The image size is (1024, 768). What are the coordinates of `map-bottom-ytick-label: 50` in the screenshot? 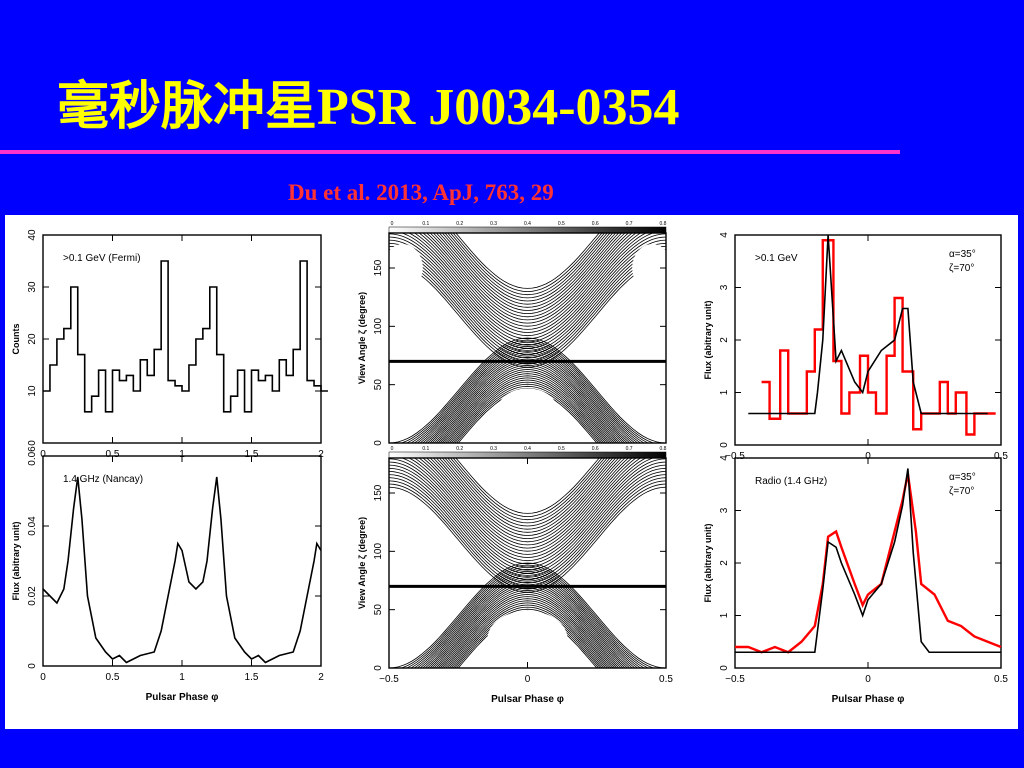 It's located at (378, 610).